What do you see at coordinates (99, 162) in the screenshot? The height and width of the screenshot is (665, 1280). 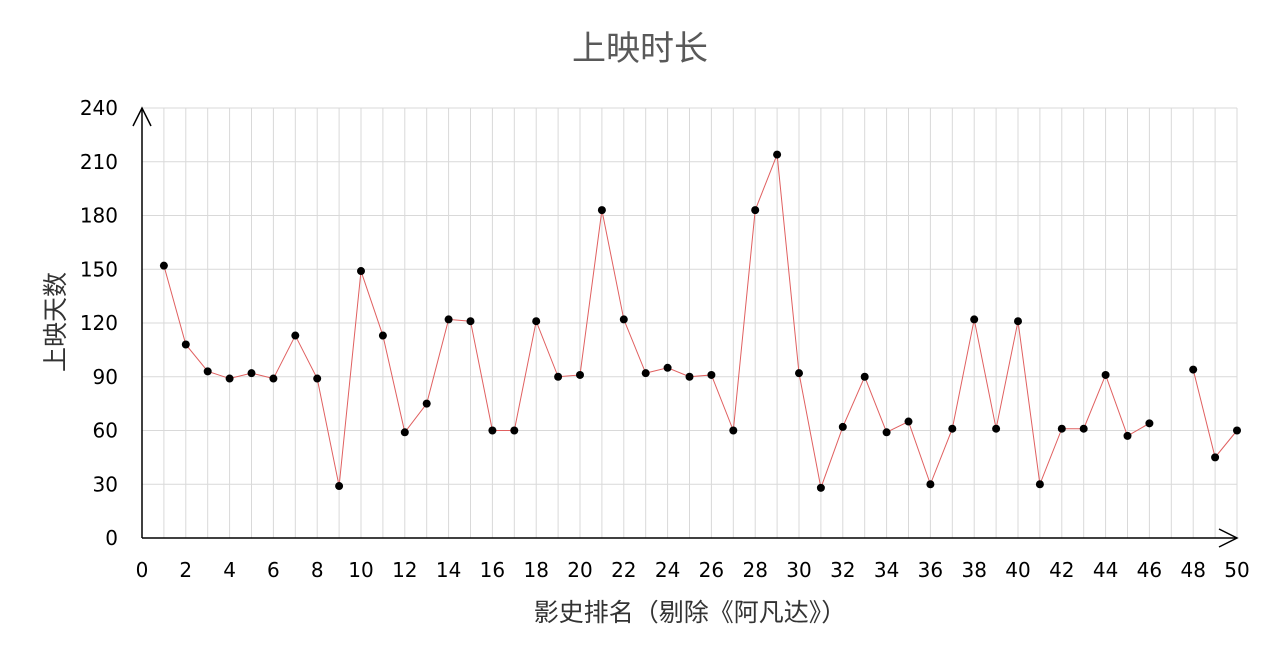 I see `y-tick-label: 210` at bounding box center [99, 162].